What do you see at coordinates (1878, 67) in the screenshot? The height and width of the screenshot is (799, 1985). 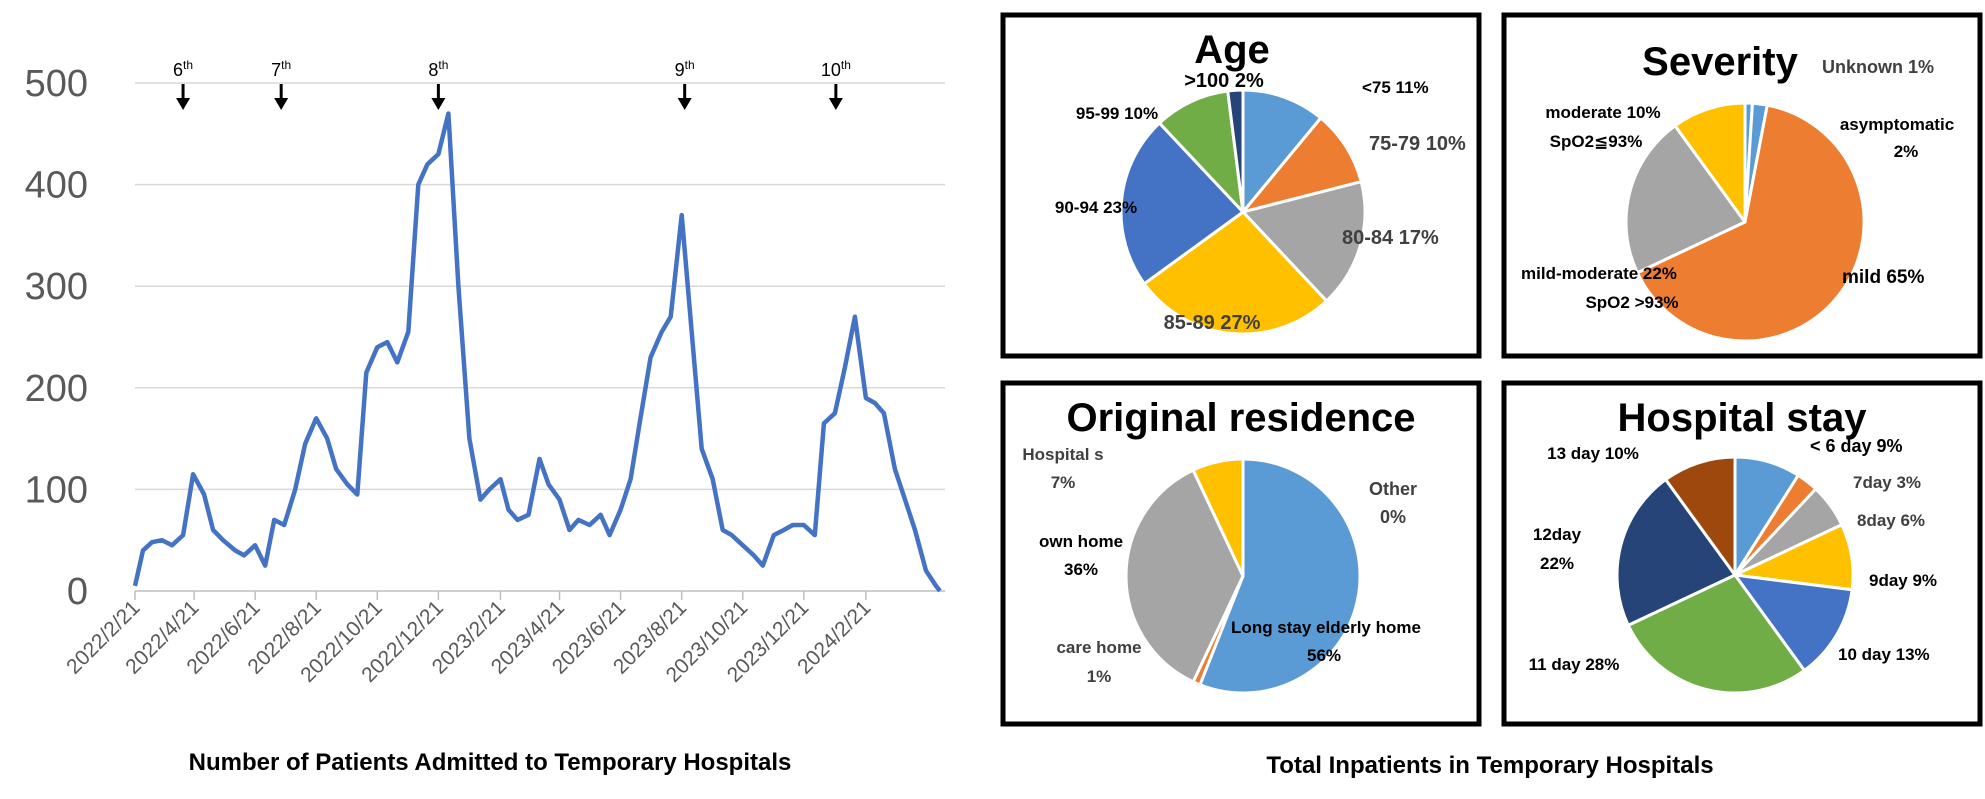 I see `pie-label: Unknown 1%` at bounding box center [1878, 67].